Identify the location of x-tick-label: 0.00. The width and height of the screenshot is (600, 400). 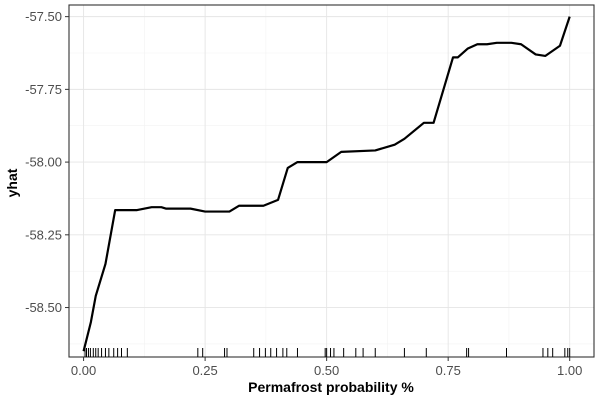
(83, 370).